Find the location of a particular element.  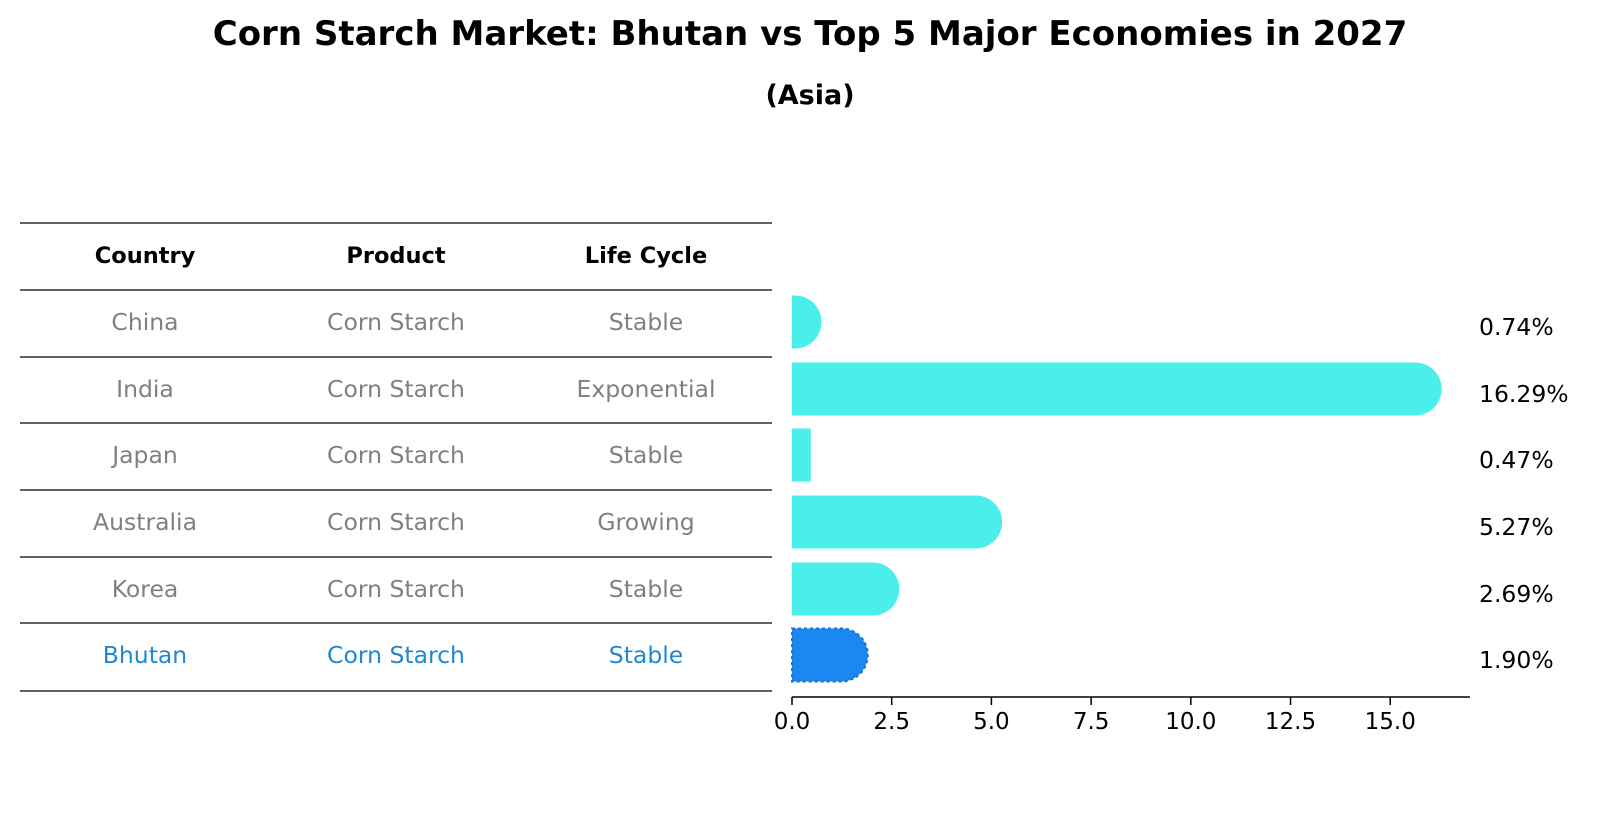

bar-japan is located at coordinates (801, 455).